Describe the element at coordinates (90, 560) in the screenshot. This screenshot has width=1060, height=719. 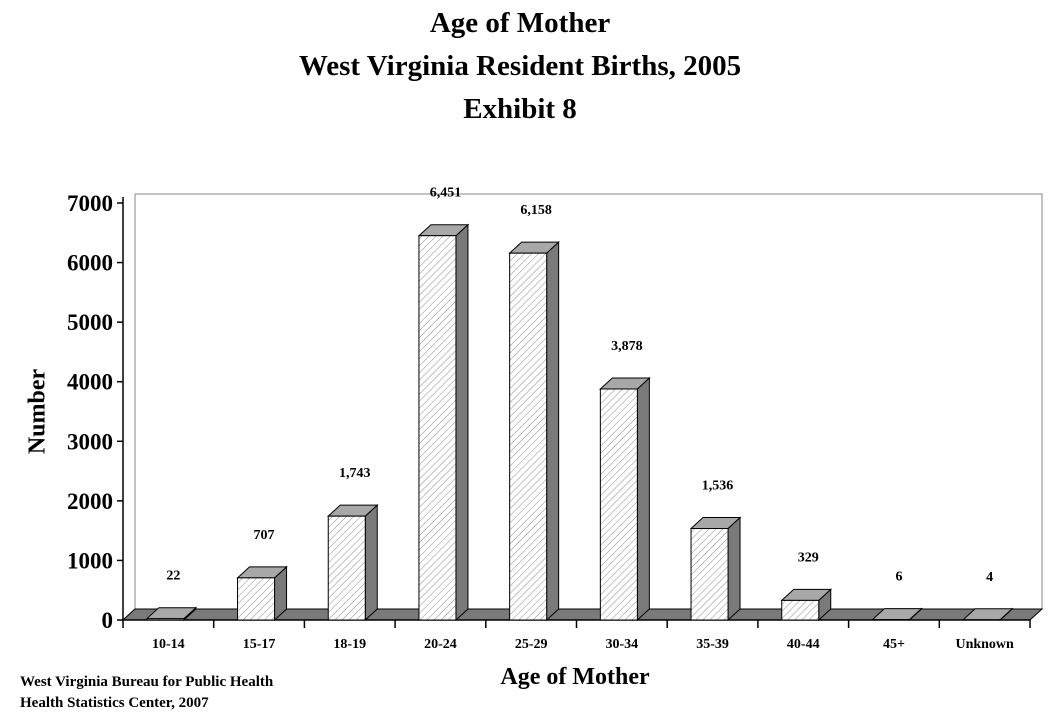
I see `y-tick-label: 1000` at that location.